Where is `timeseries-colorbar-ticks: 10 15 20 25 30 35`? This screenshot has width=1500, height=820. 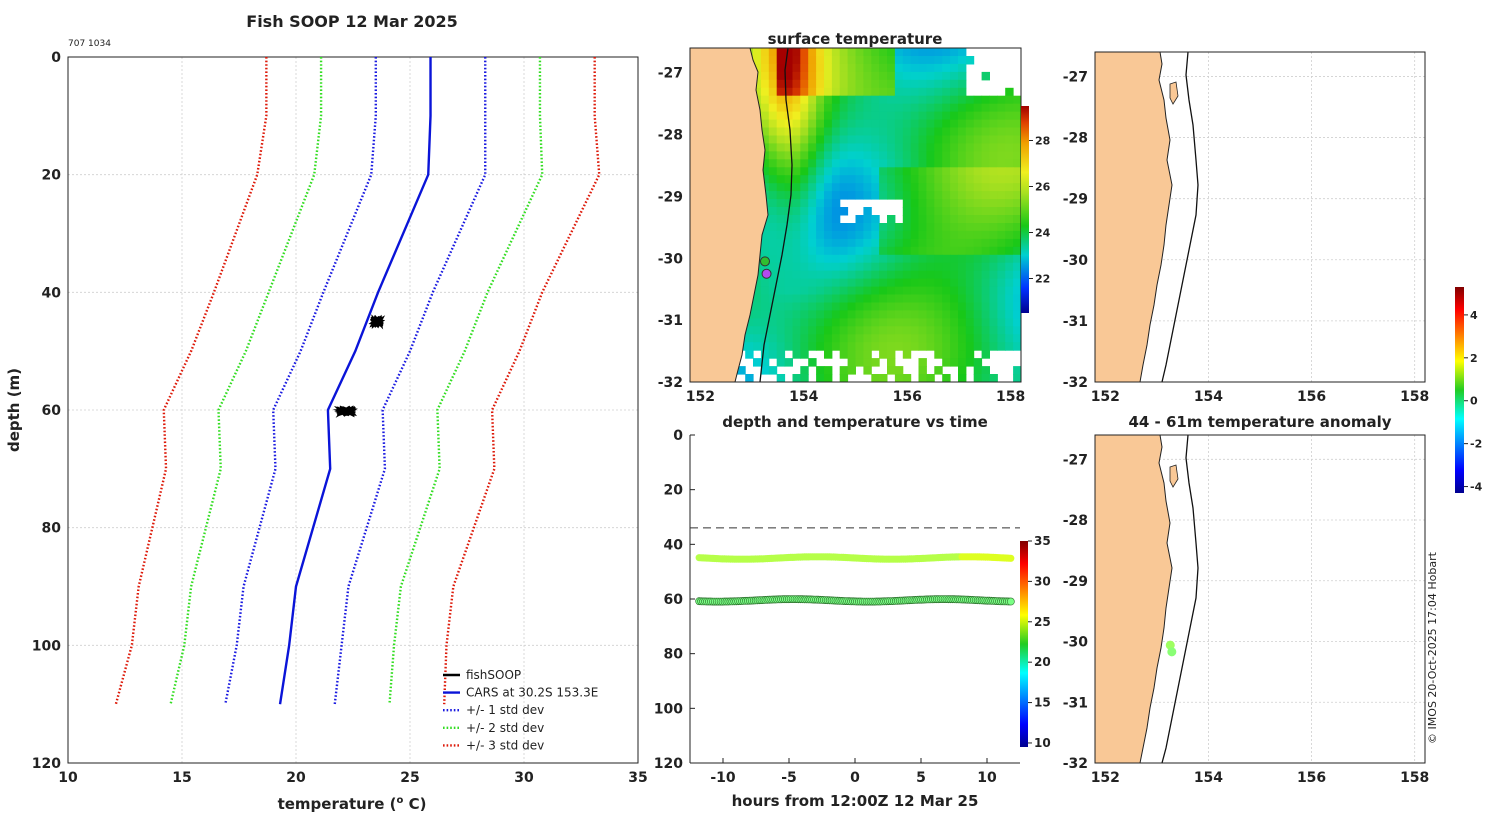
timeseries-colorbar-ticks: 10 15 20 25 30 35 is located at coordinates (1039, 642).